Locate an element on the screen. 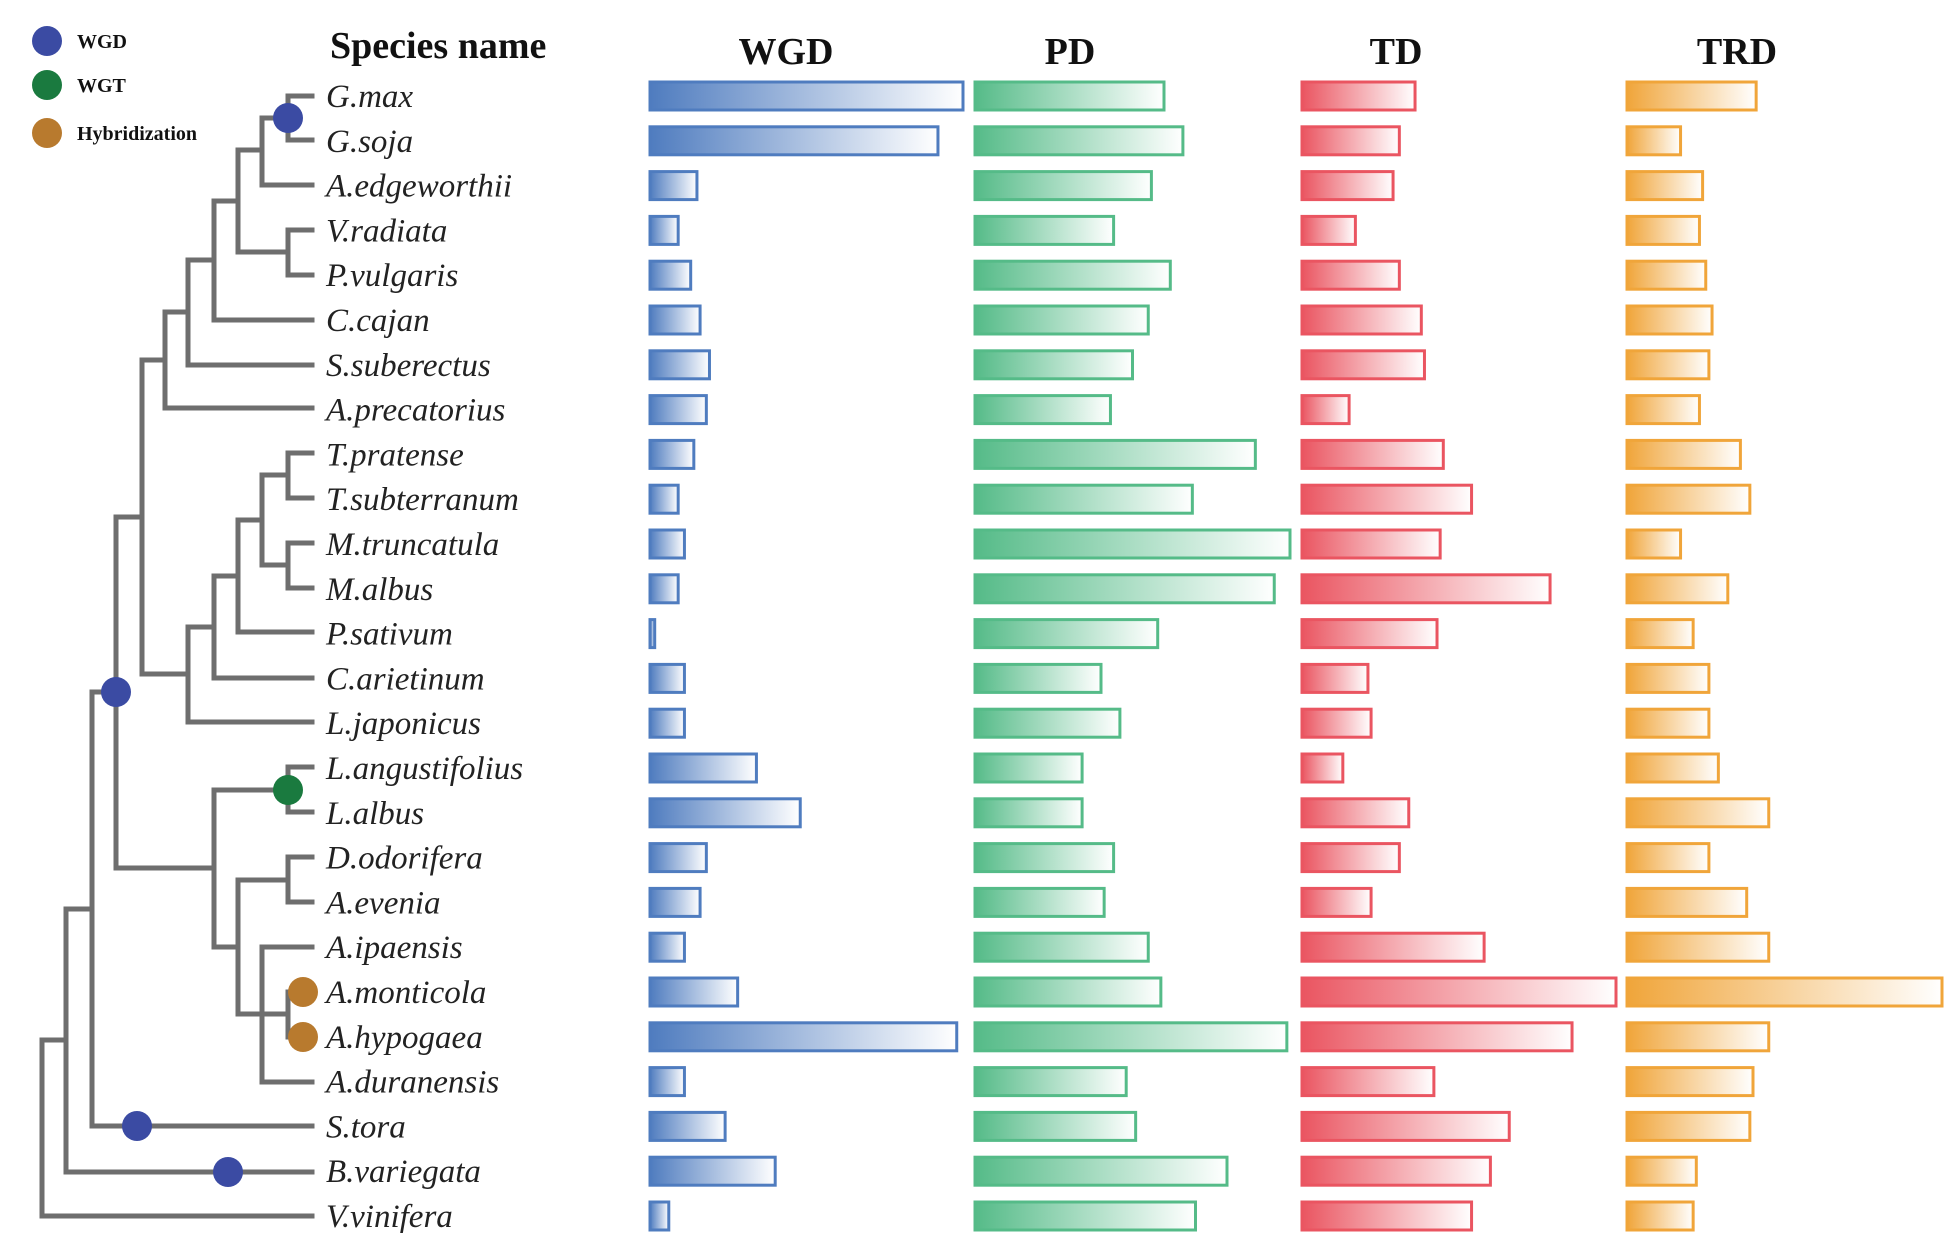 The height and width of the screenshot is (1233, 1951). species-label: P.sativum is located at coordinates (389, 635).